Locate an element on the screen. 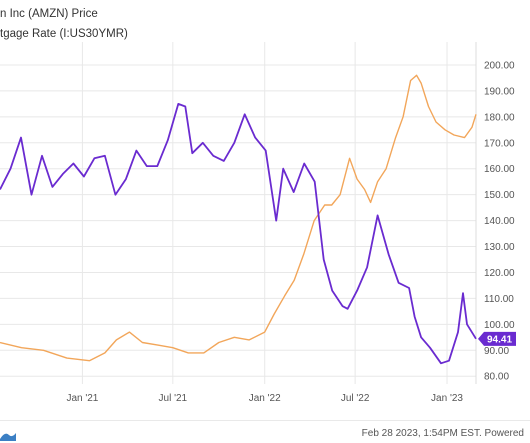 Image resolution: width=530 pixels, height=443 pixels. y-tick-label: 140.00 is located at coordinates (499, 221).